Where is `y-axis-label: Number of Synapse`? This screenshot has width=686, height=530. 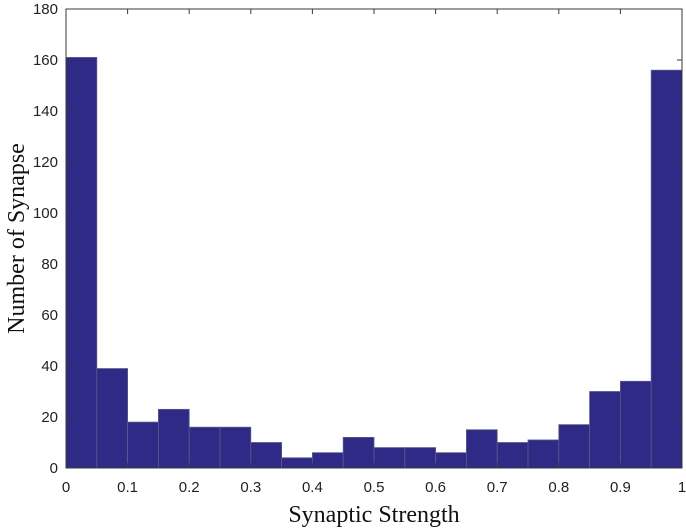
y-axis-label: Number of Synapse is located at coordinates (17, 238).